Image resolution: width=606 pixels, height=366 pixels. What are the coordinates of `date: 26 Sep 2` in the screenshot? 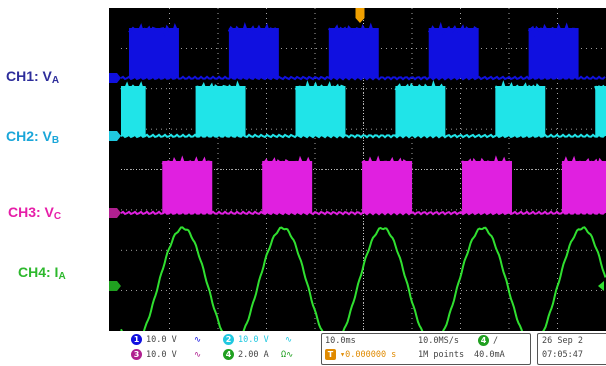 It's located at (562, 341).